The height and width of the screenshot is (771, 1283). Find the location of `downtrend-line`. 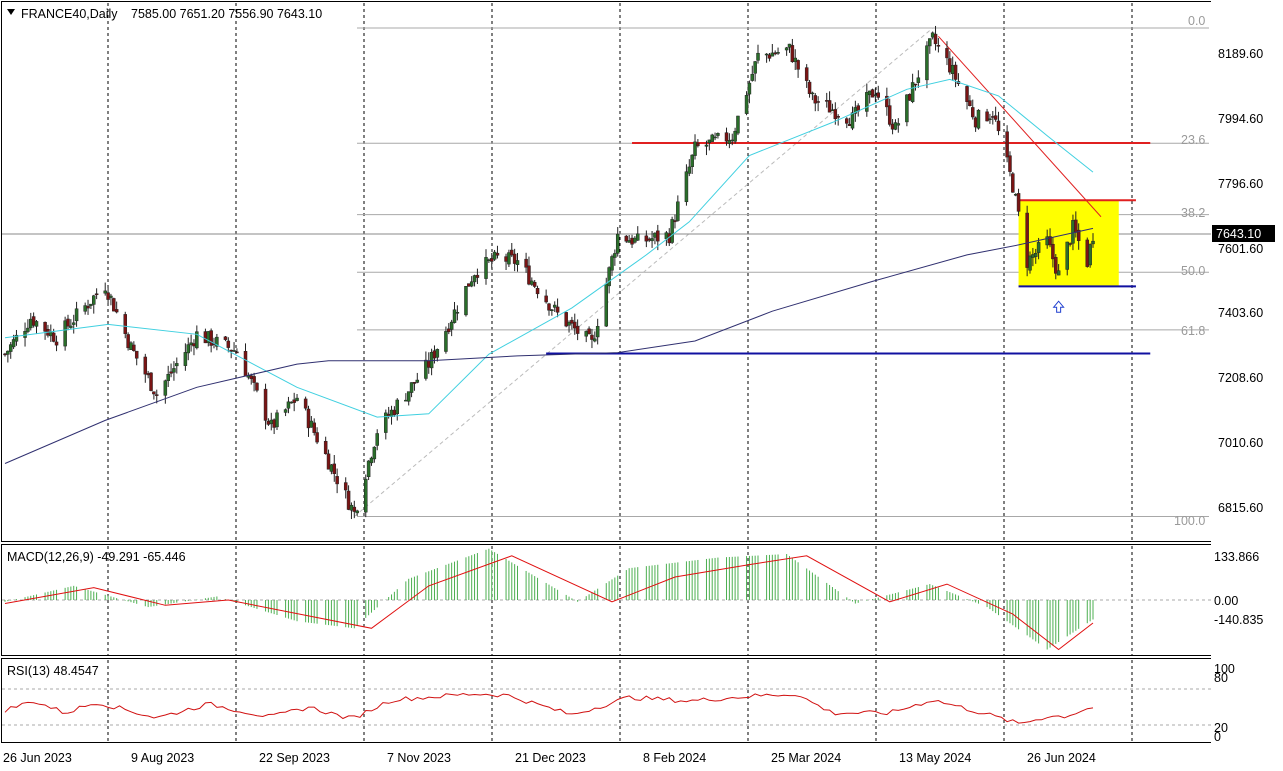

downtrend-line is located at coordinates (1020, 126).